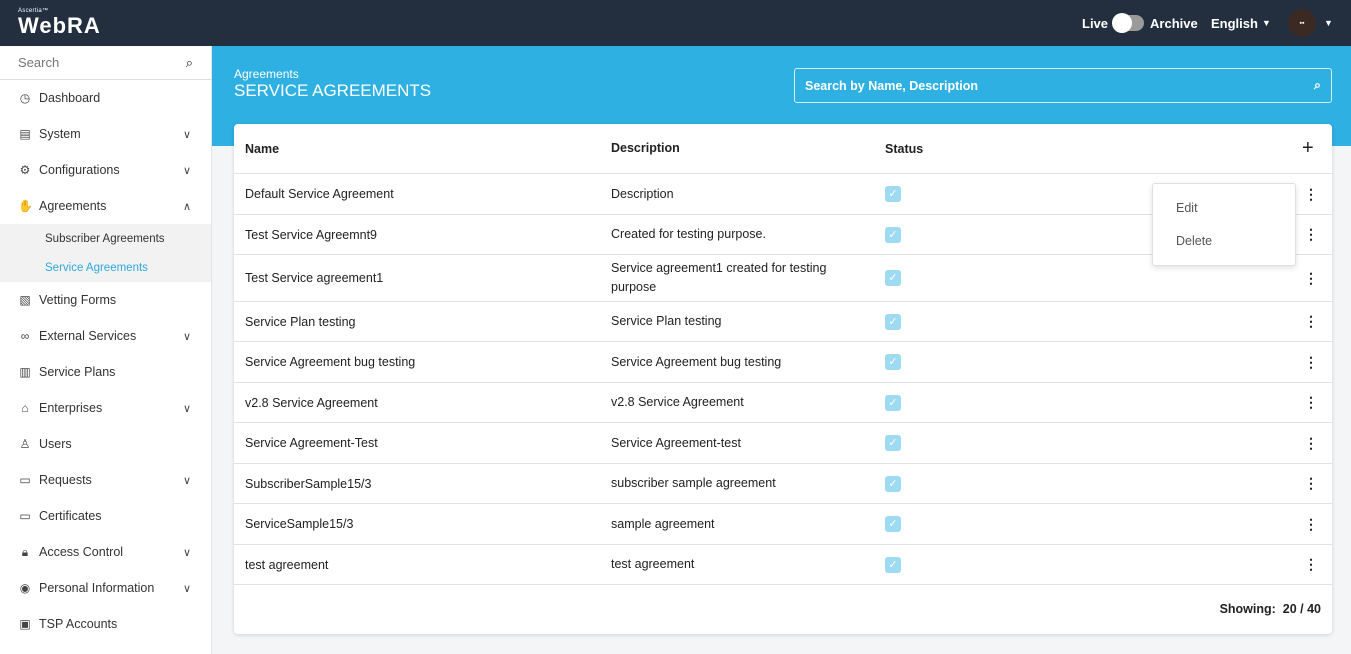  What do you see at coordinates (79, 170) in the screenshot?
I see `sidebar-item-label: Configurations` at bounding box center [79, 170].